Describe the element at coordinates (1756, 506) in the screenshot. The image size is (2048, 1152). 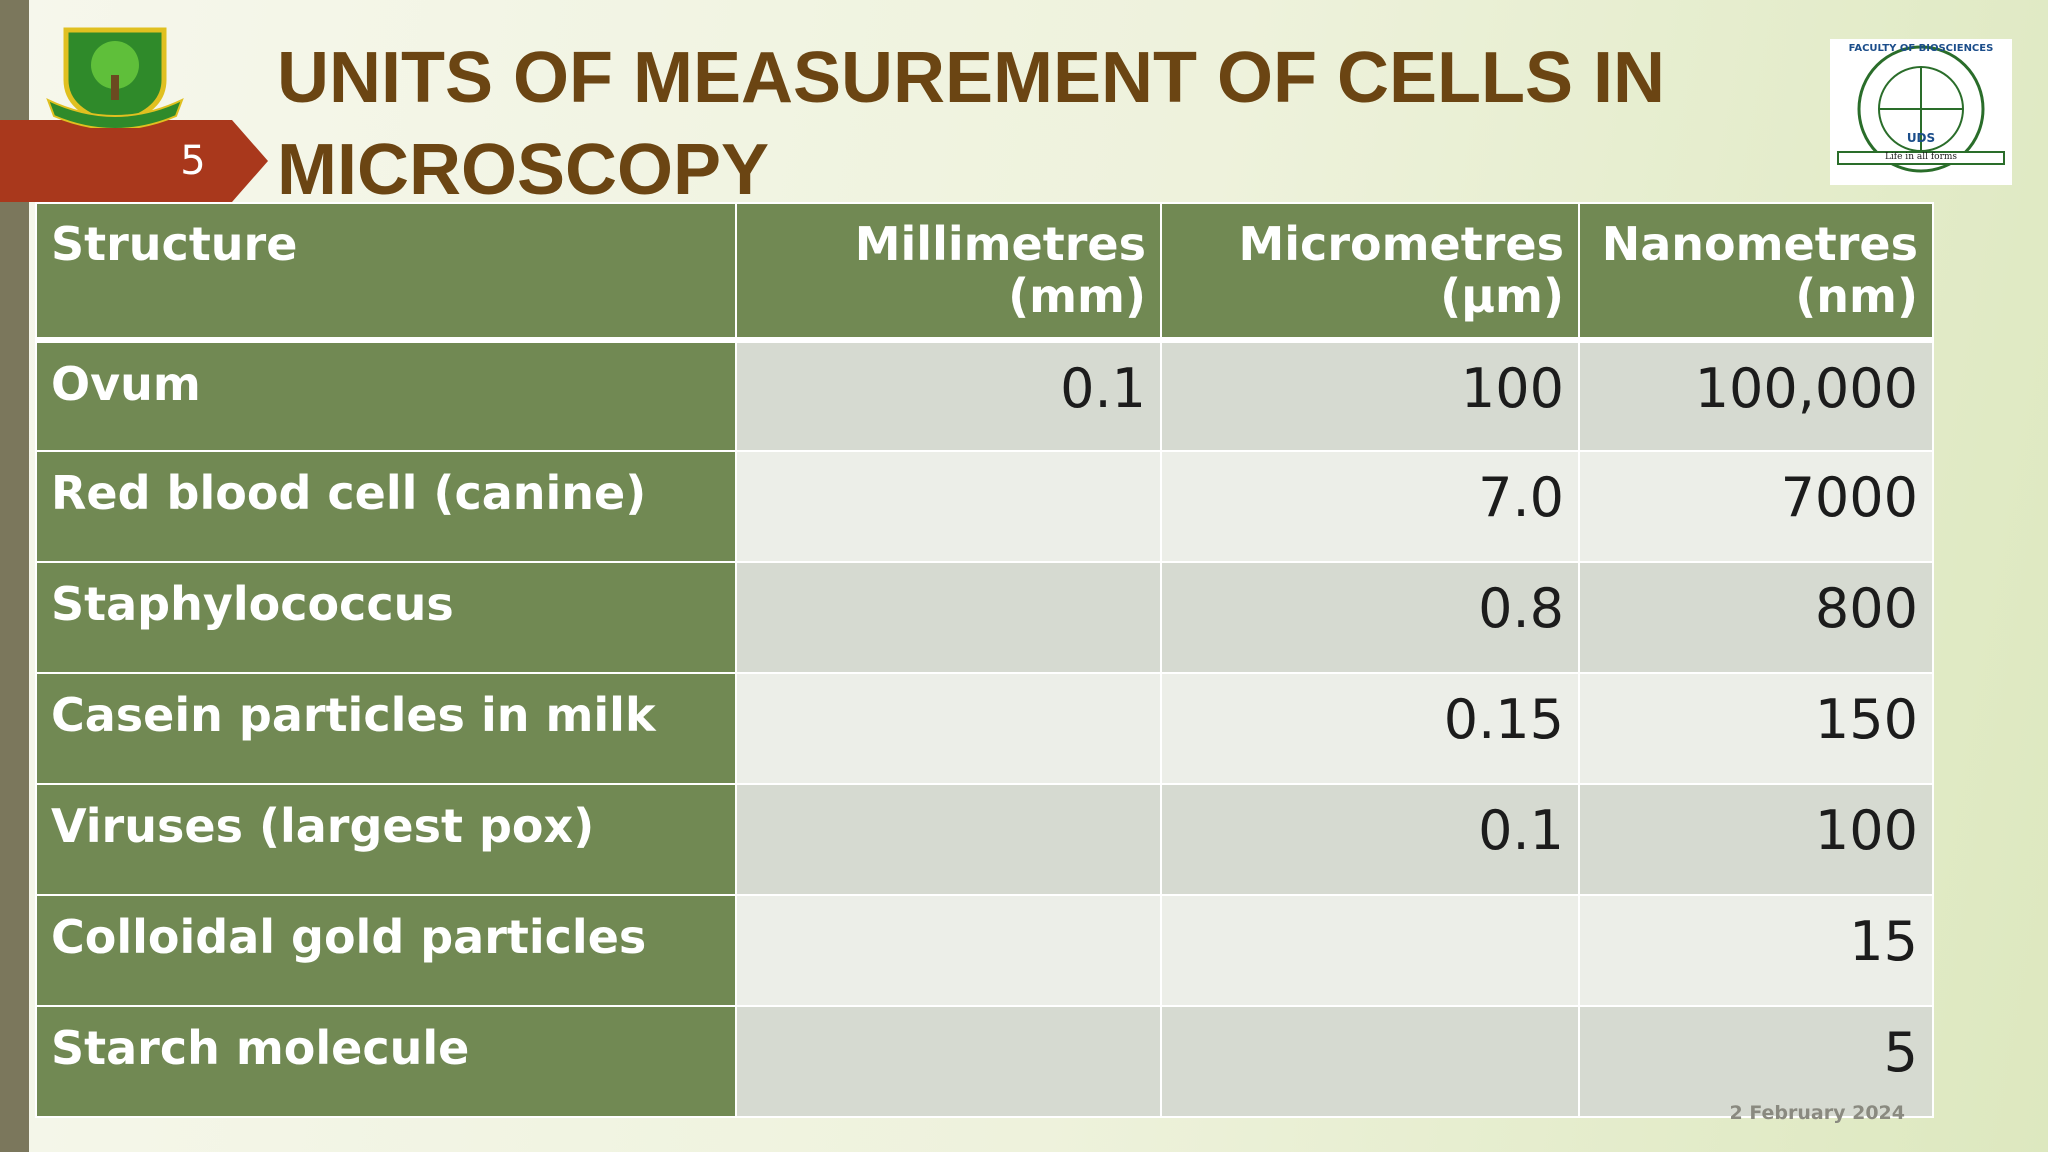
I see `table-cell: 7000` at that location.